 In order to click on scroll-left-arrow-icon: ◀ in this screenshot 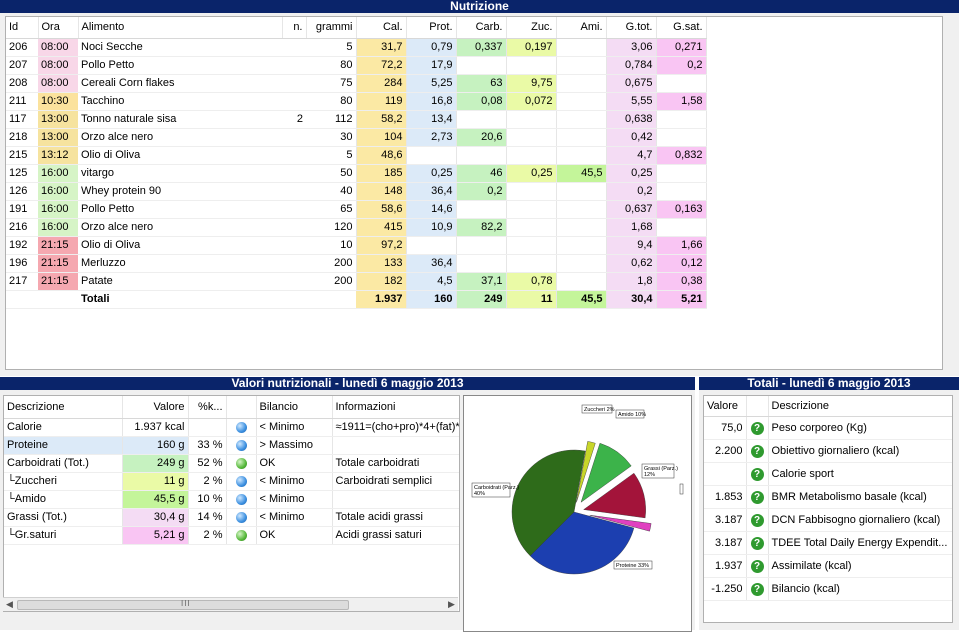, I will do `click(9, 604)`.